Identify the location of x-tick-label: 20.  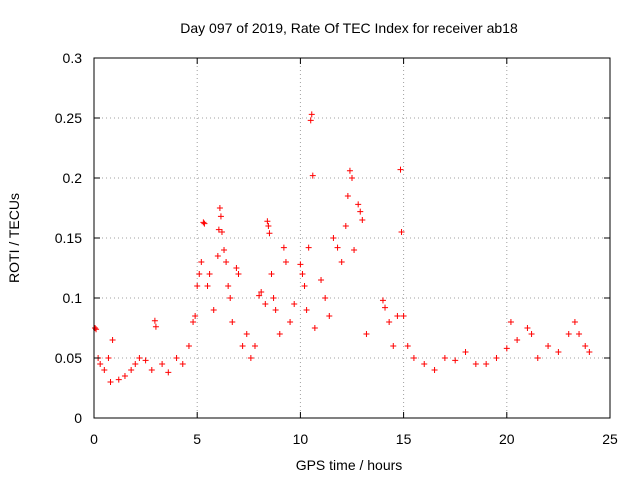
(507, 439).